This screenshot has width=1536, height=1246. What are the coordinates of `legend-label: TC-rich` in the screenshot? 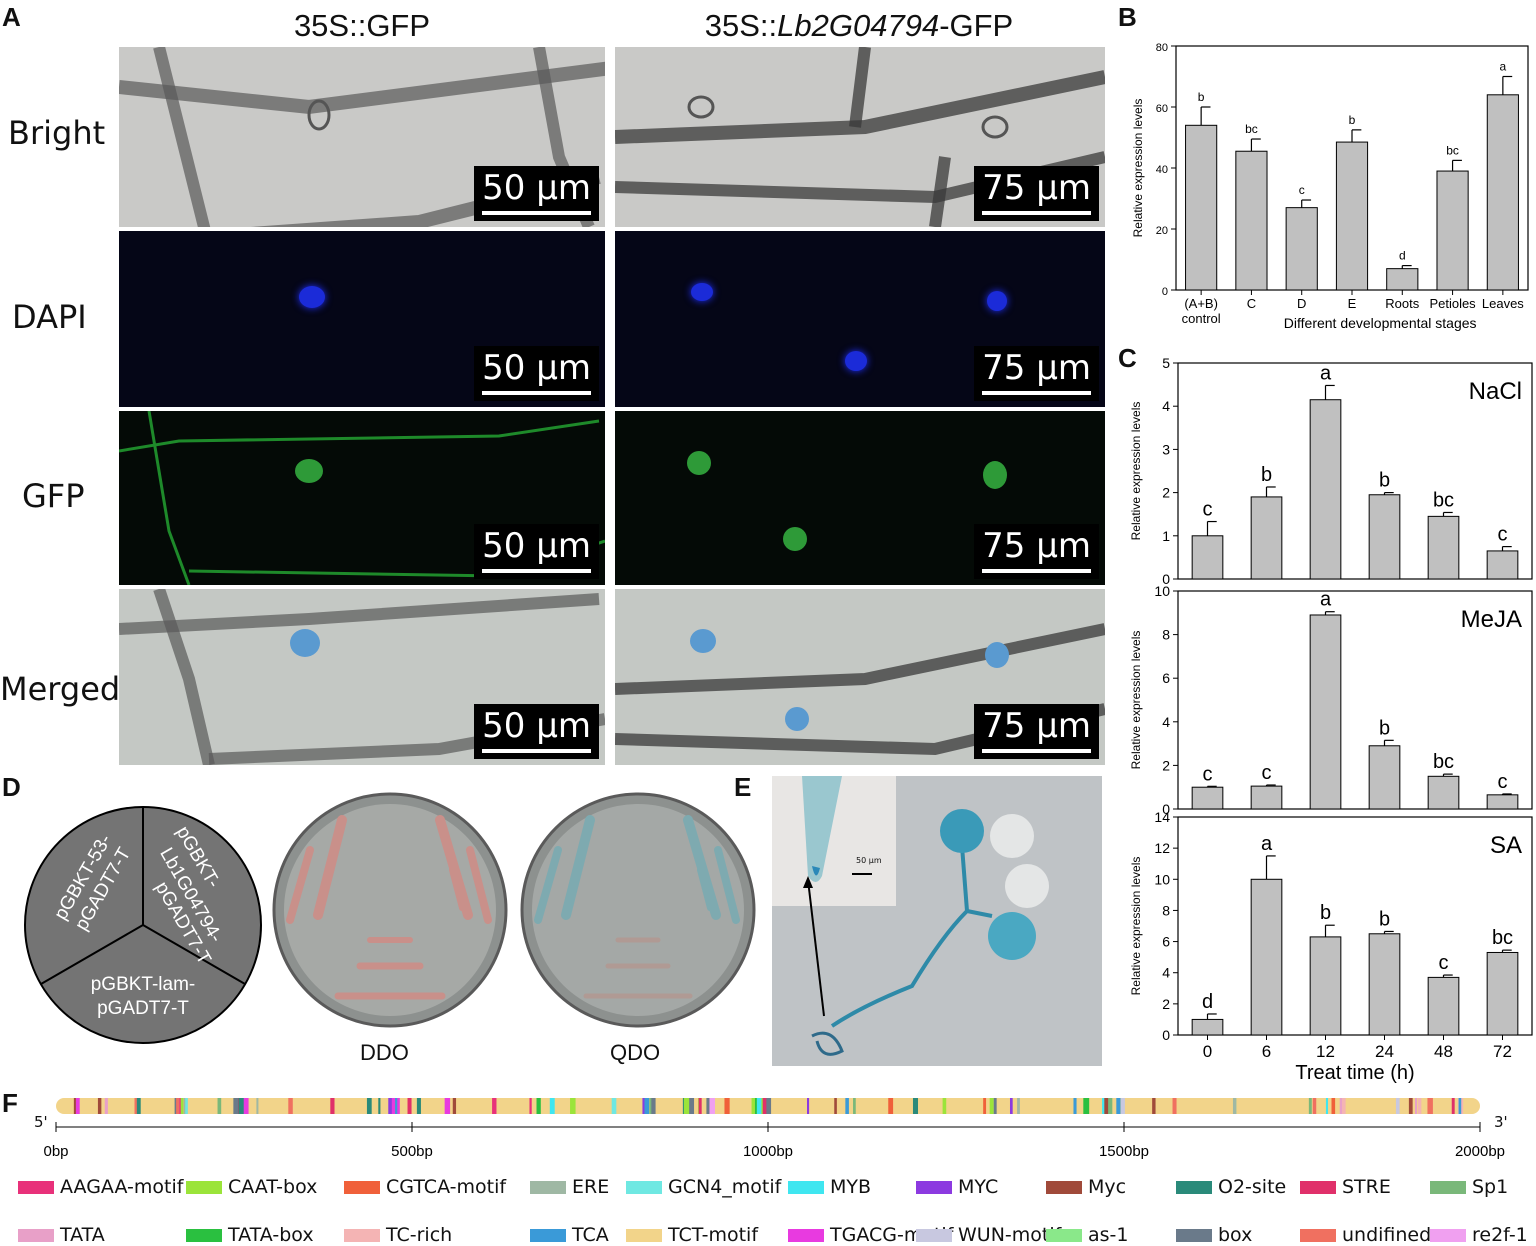 It's located at (419, 1235).